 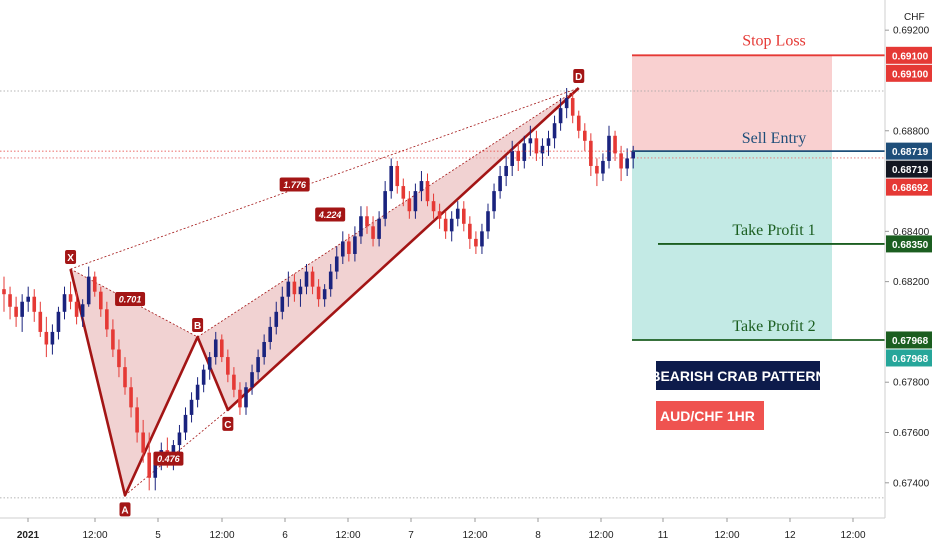 What do you see at coordinates (124, 510) in the screenshot?
I see `pattern-point-A: A` at bounding box center [124, 510].